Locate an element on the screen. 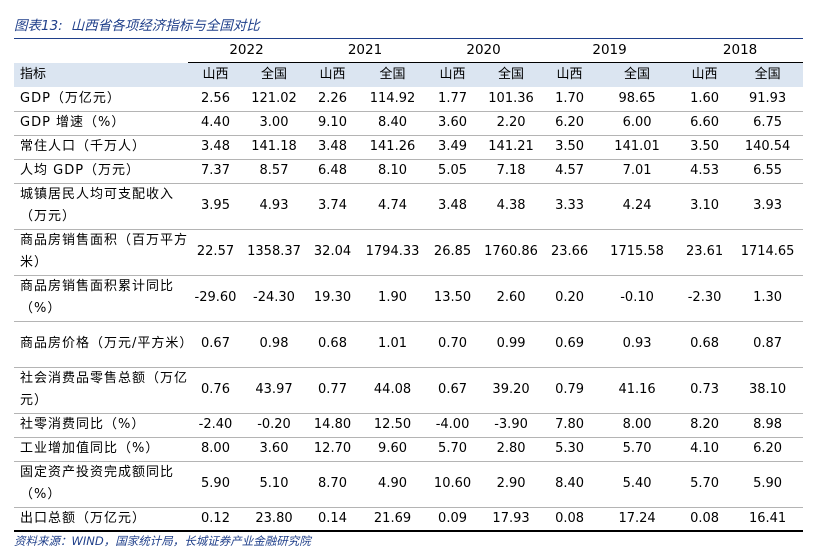 The width and height of the screenshot is (817, 559). value-cell: 0.12 is located at coordinates (215, 519).